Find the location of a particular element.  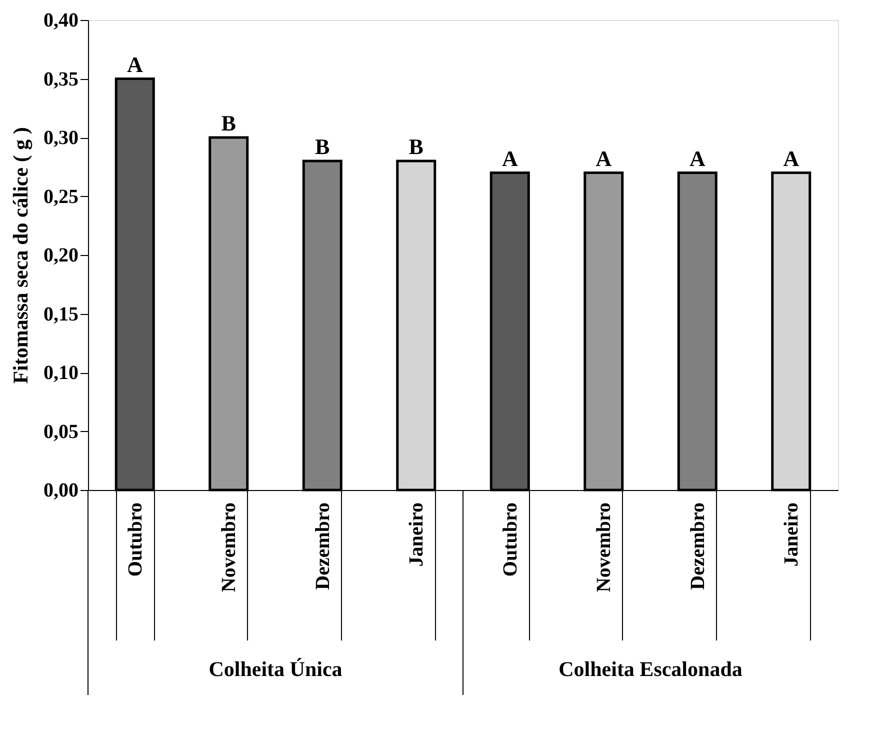

y-tick-label: 0,15 is located at coordinates (61, 314).